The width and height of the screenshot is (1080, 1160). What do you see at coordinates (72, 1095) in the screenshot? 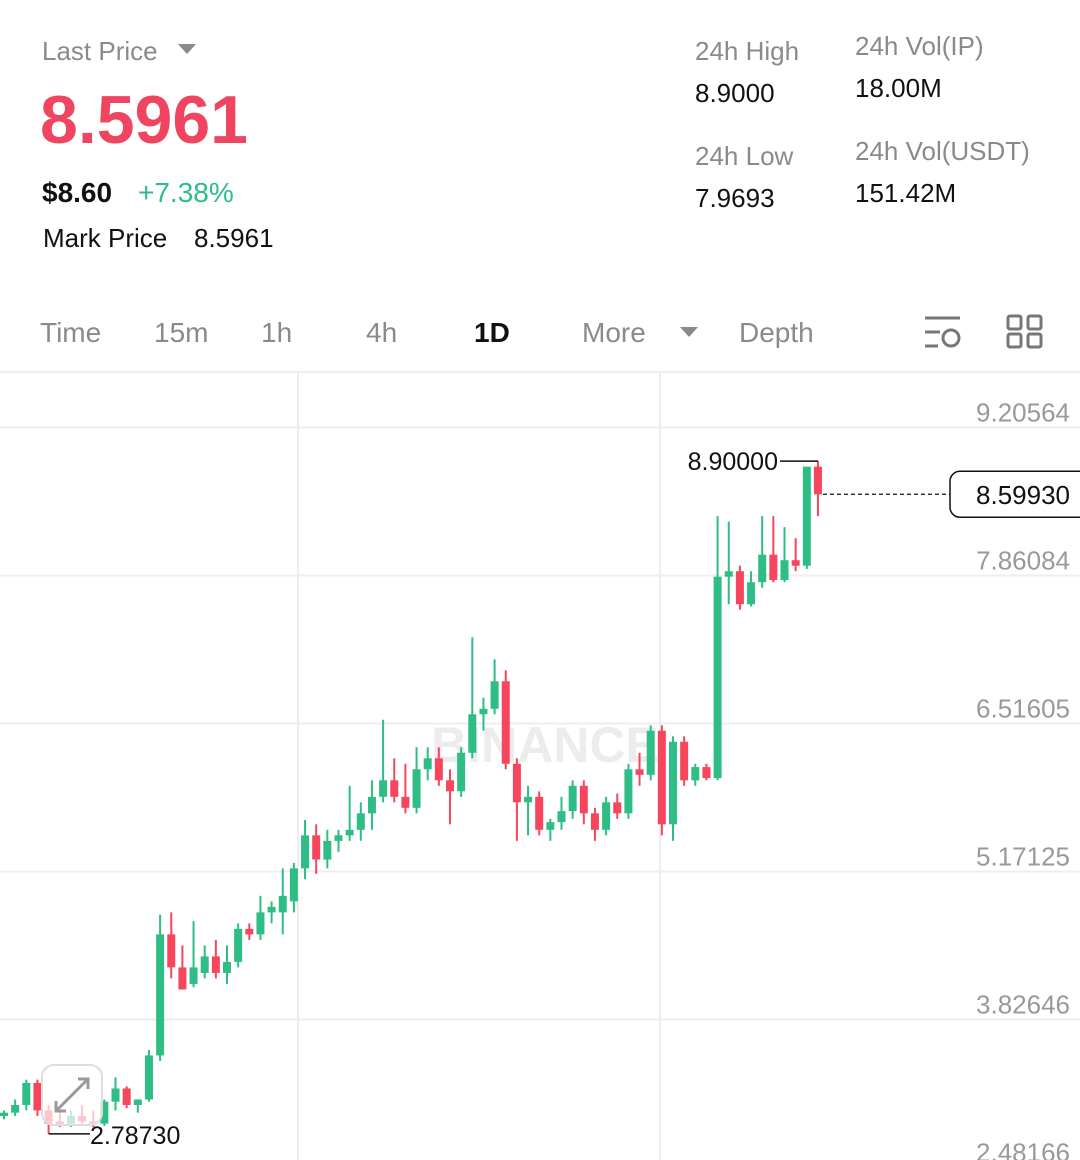
I see `expand-icon` at bounding box center [72, 1095].